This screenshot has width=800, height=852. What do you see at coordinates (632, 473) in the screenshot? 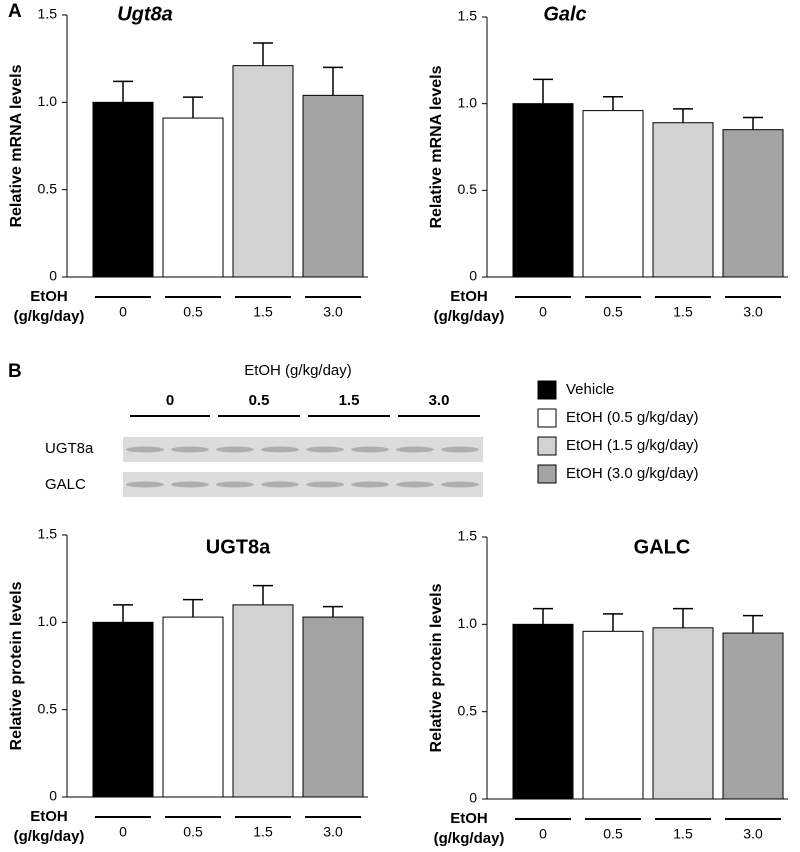
I see `legend-label: EtOH (3.0 g/kg/day)` at bounding box center [632, 473].